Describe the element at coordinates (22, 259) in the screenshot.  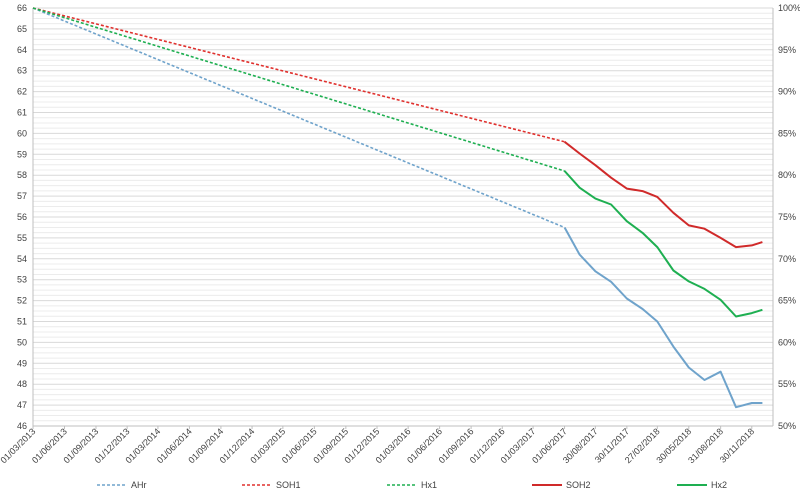
I see `y-left-tick-label: 54` at that location.